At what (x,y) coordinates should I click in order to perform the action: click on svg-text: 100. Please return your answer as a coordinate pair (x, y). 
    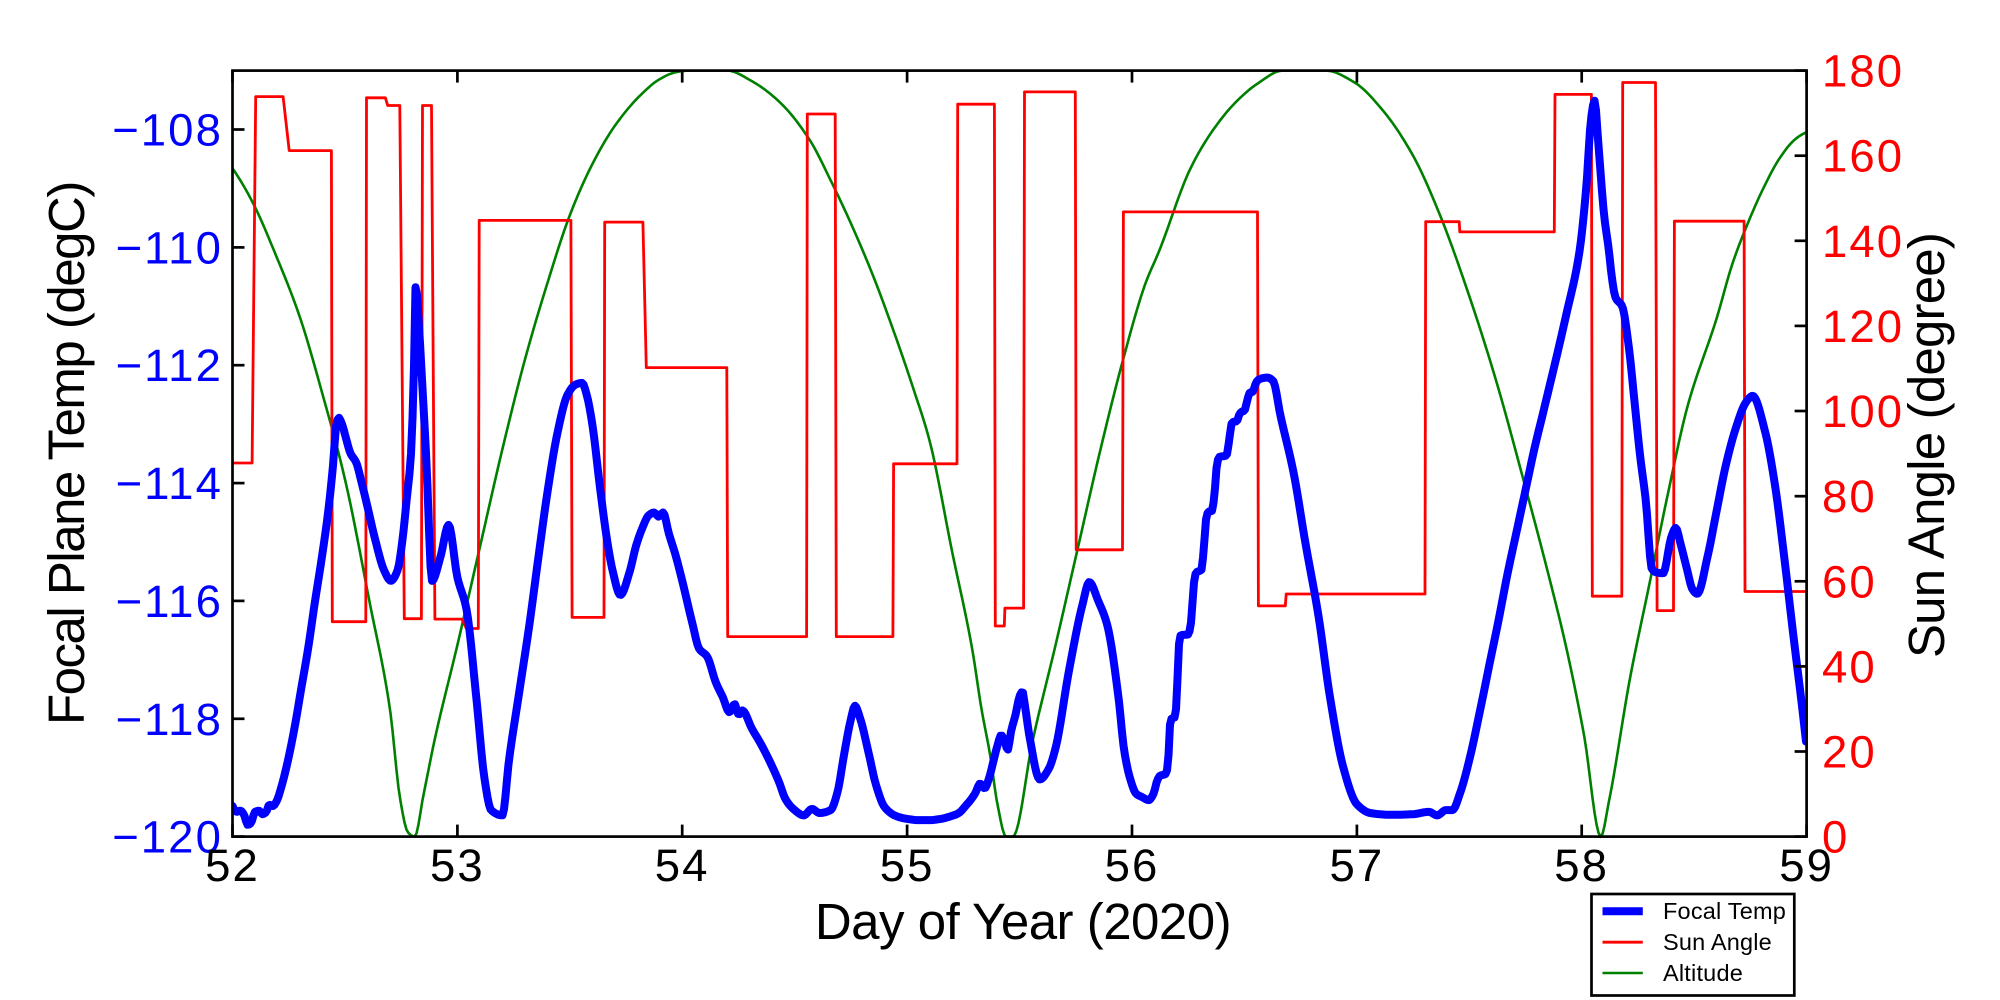
    Looking at the image, I should click on (1863, 411).